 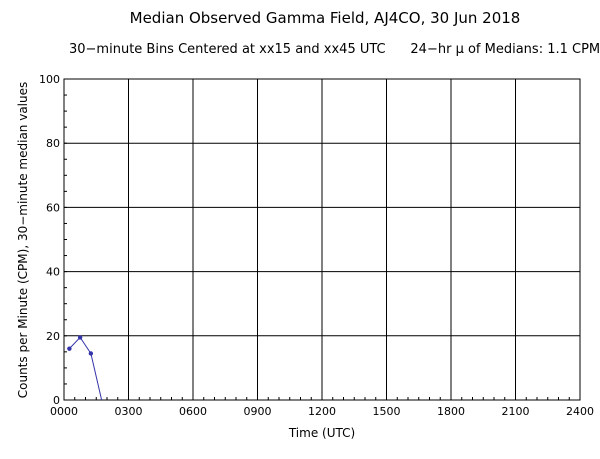 I want to click on x-tick-label: 0900, so click(x=258, y=411).